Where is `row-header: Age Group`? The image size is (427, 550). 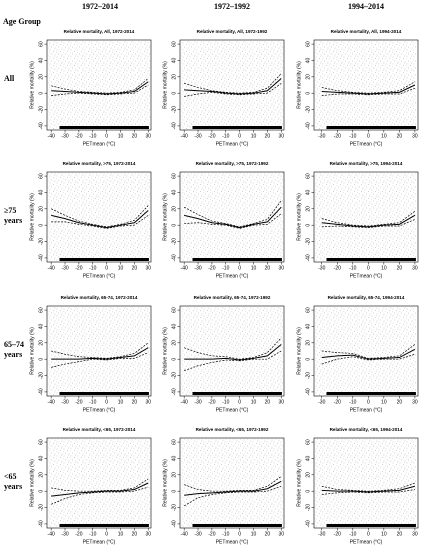
row-header: Age Group is located at coordinates (22, 21).